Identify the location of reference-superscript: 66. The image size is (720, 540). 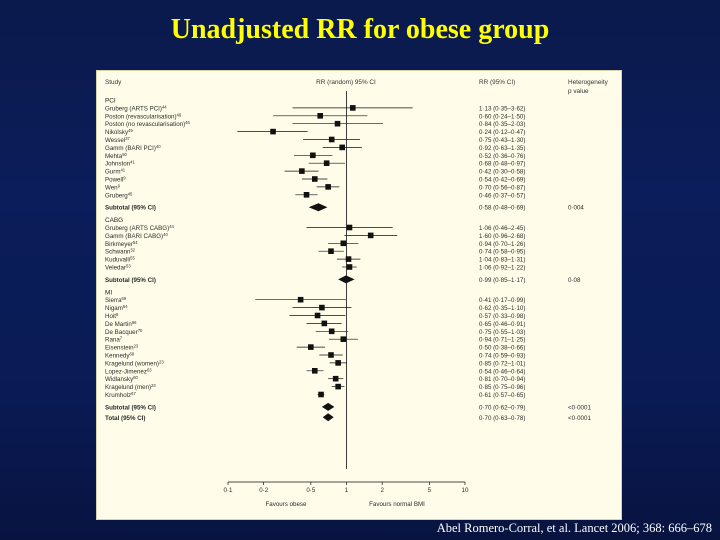
(134, 322).